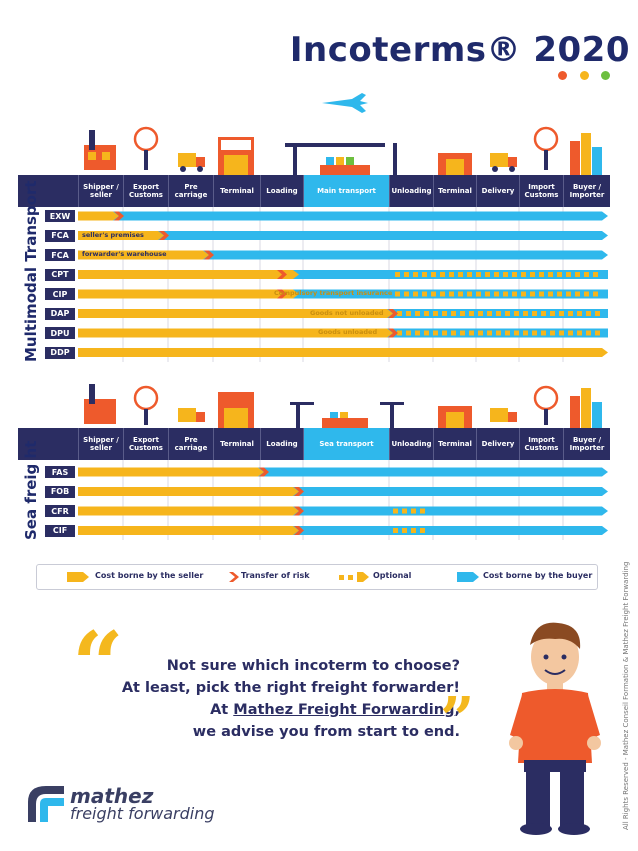  I want to click on incoterm-code: DDP, so click(60, 352).